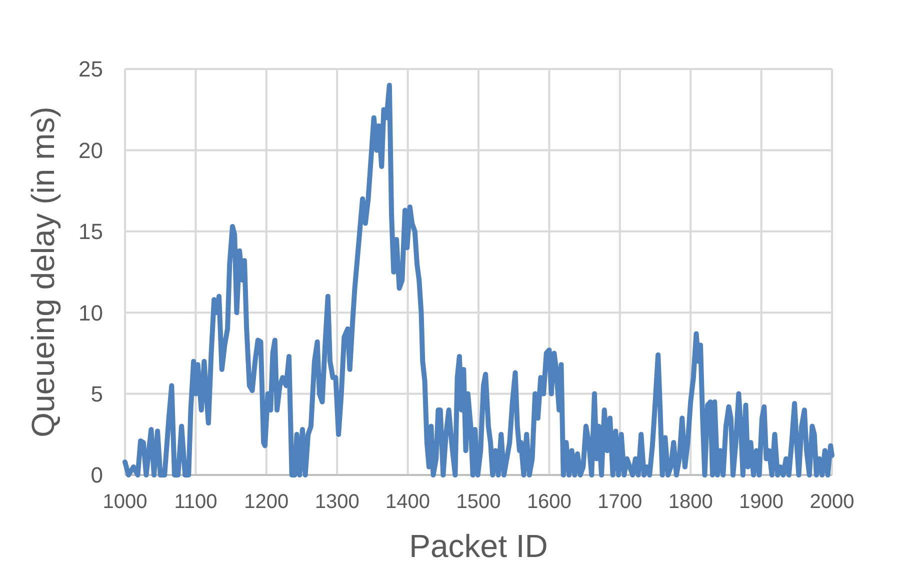 The width and height of the screenshot is (905, 585). I want to click on x-tick-label: 1800, so click(690, 502).